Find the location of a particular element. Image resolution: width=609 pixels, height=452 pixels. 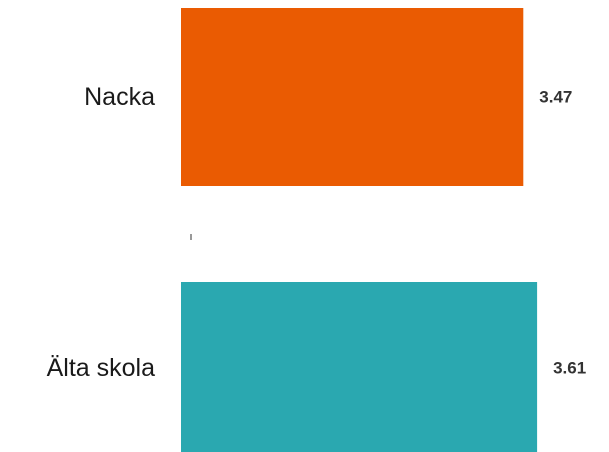

value-label-0: 3.47 is located at coordinates (555, 97).